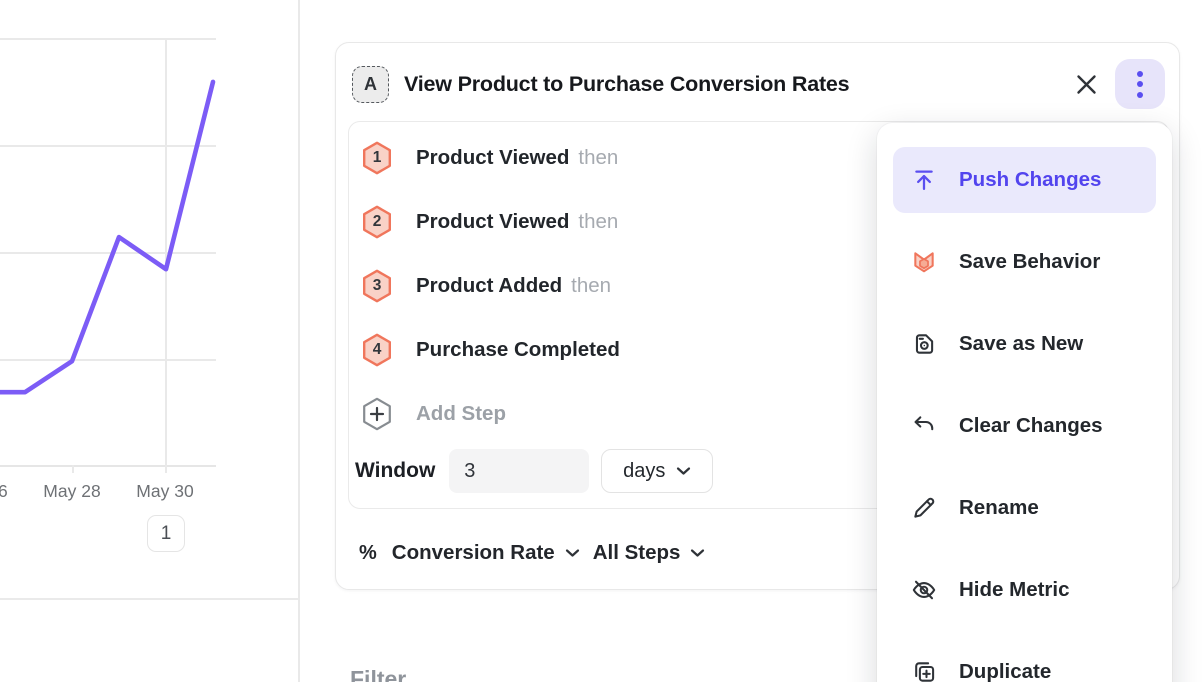  I want to click on add-step-button: Add Step, so click(765, 414).